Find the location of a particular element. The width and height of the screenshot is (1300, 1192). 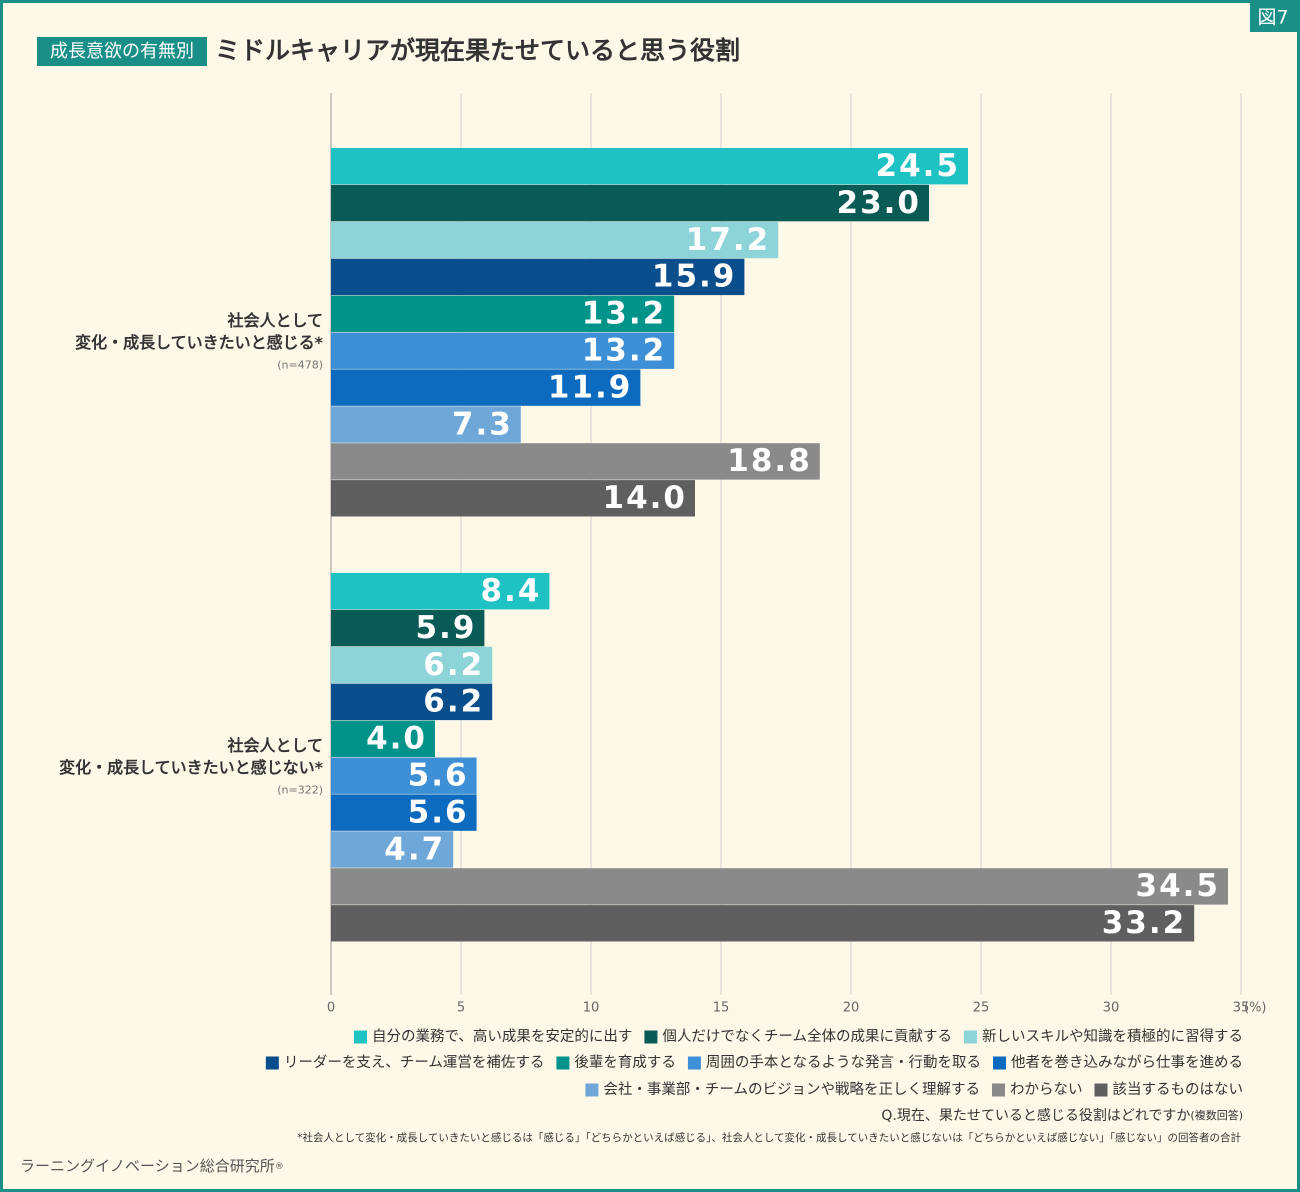

category-n: (n=322) is located at coordinates (300, 790).